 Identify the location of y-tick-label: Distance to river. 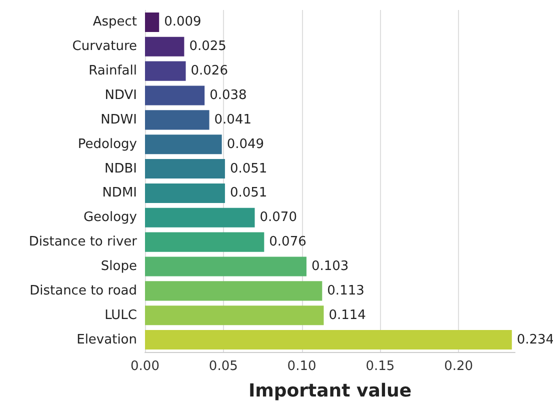
(83, 242).